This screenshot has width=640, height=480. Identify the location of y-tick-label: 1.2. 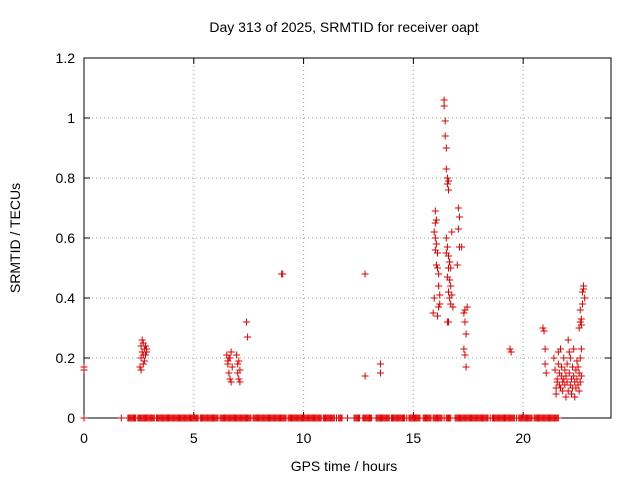
(66, 58).